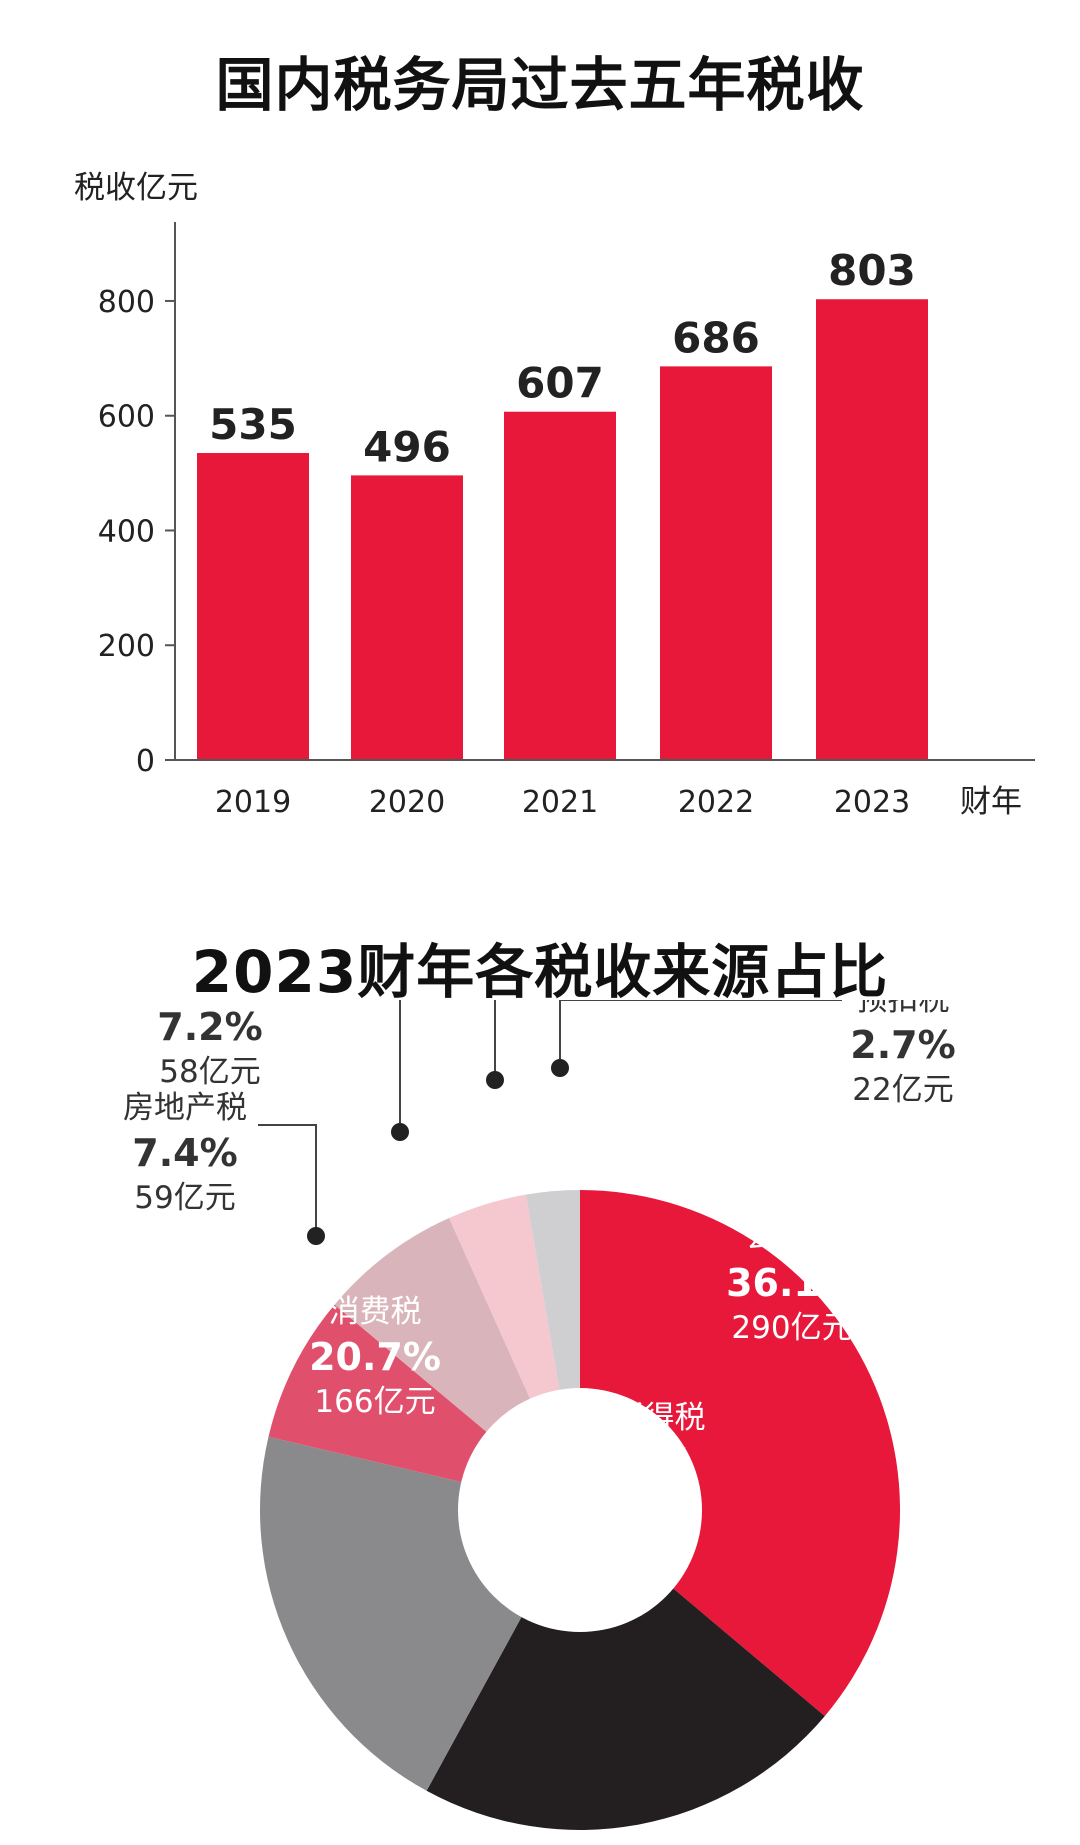  What do you see at coordinates (560, 383) in the screenshot?
I see `bar-value-label: 607` at bounding box center [560, 383].